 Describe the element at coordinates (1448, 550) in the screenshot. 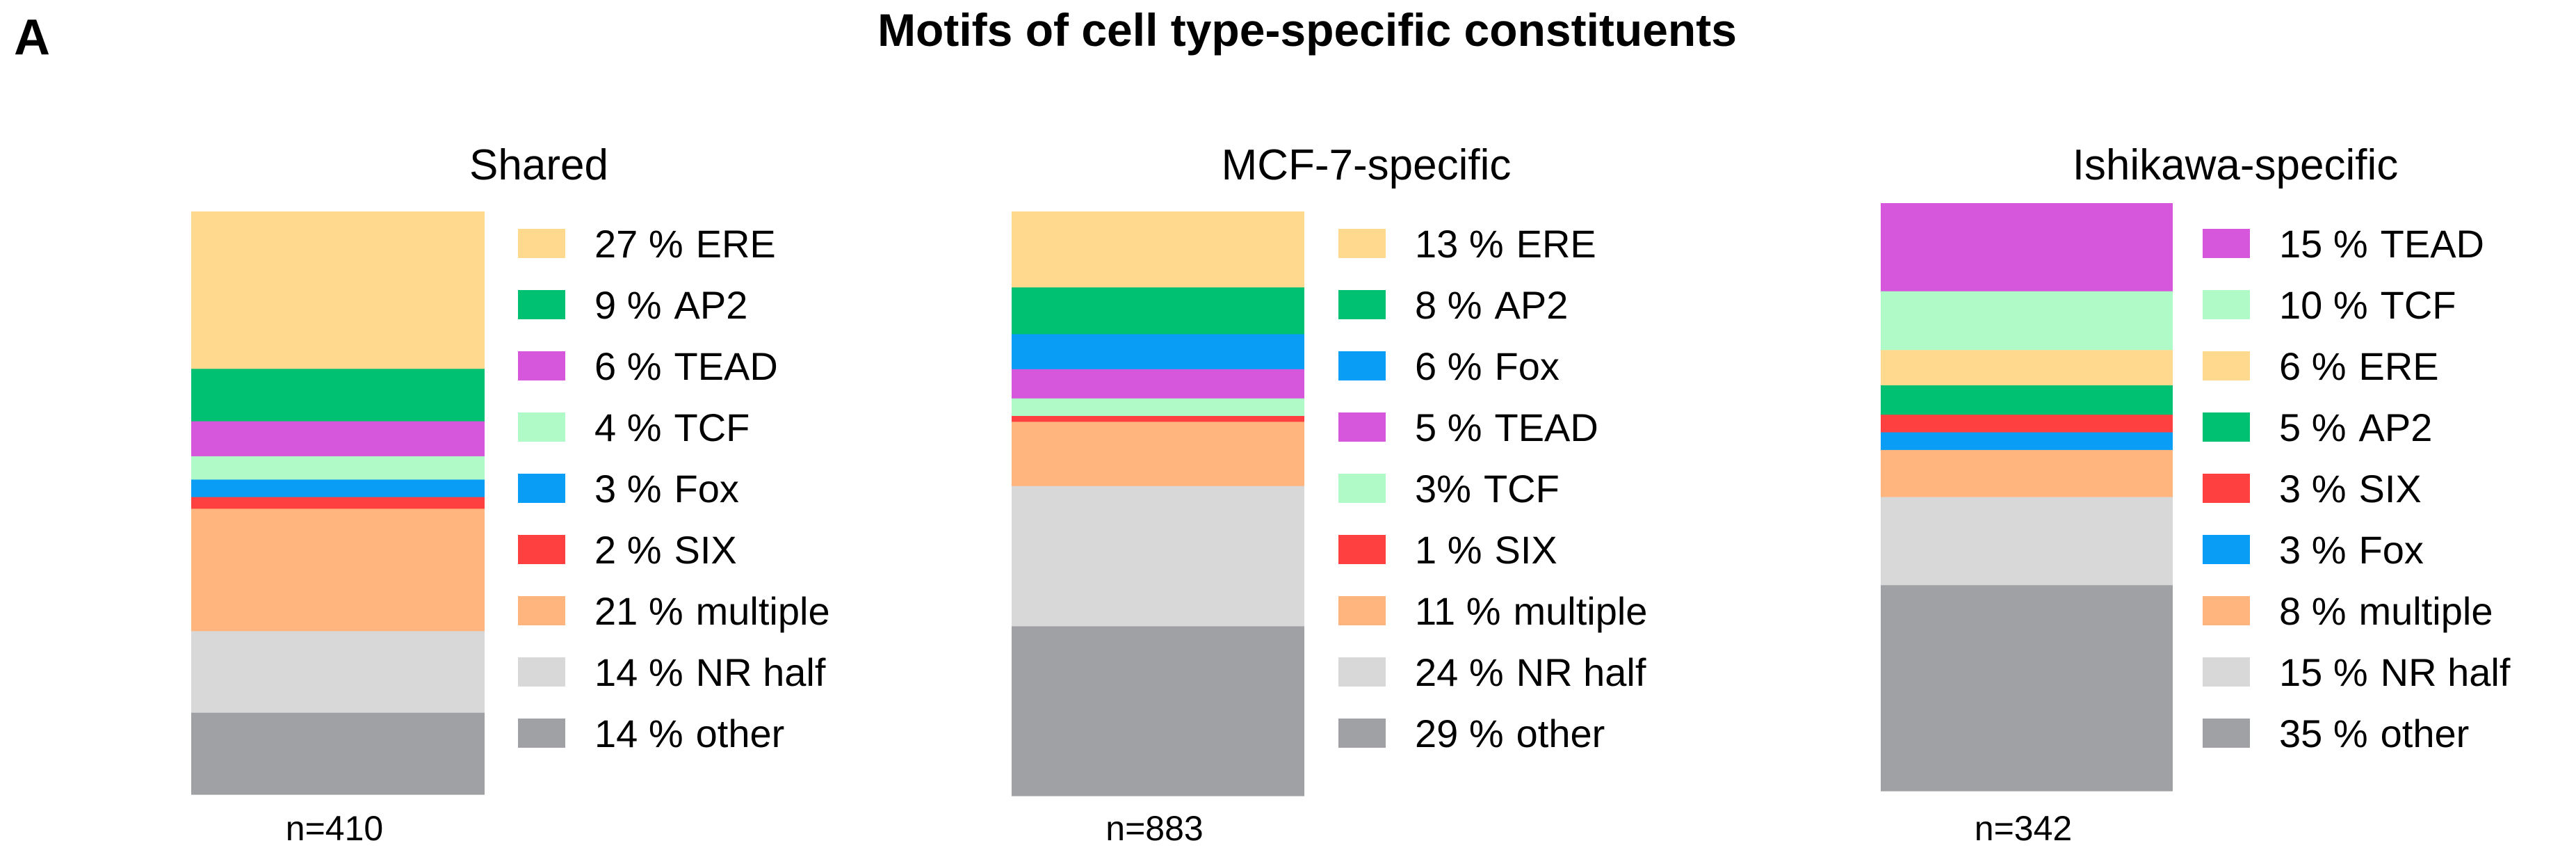

I see `legend-value: 1 %` at that location.